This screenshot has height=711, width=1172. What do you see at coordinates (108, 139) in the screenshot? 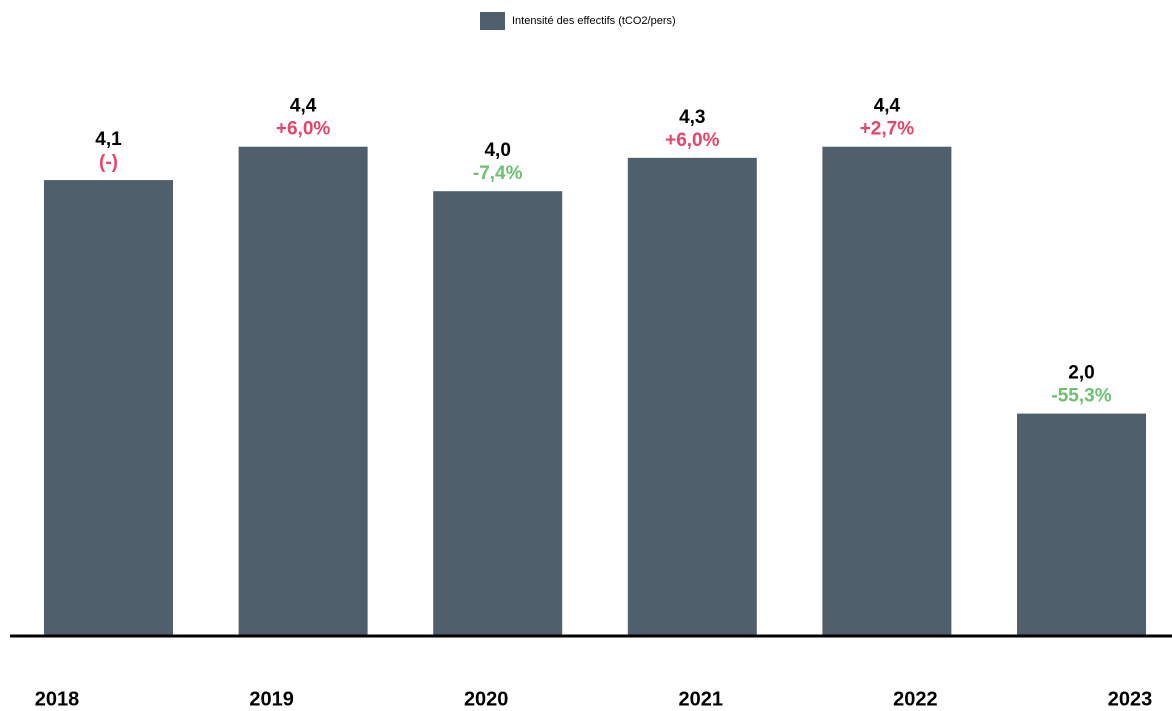
I see `value-label: 4,1` at bounding box center [108, 139].